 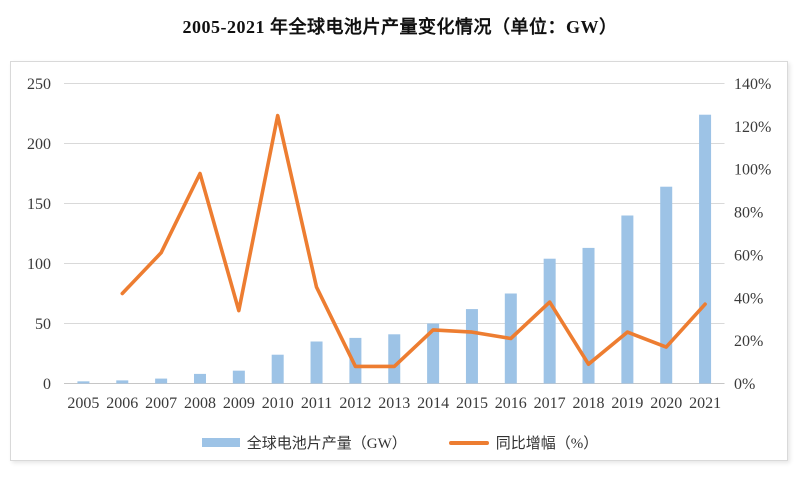 What do you see at coordinates (400, 27) in the screenshot?
I see `chart-title: 2005-2021 年全球电池片产量变化情况（单位：GW）` at bounding box center [400, 27].